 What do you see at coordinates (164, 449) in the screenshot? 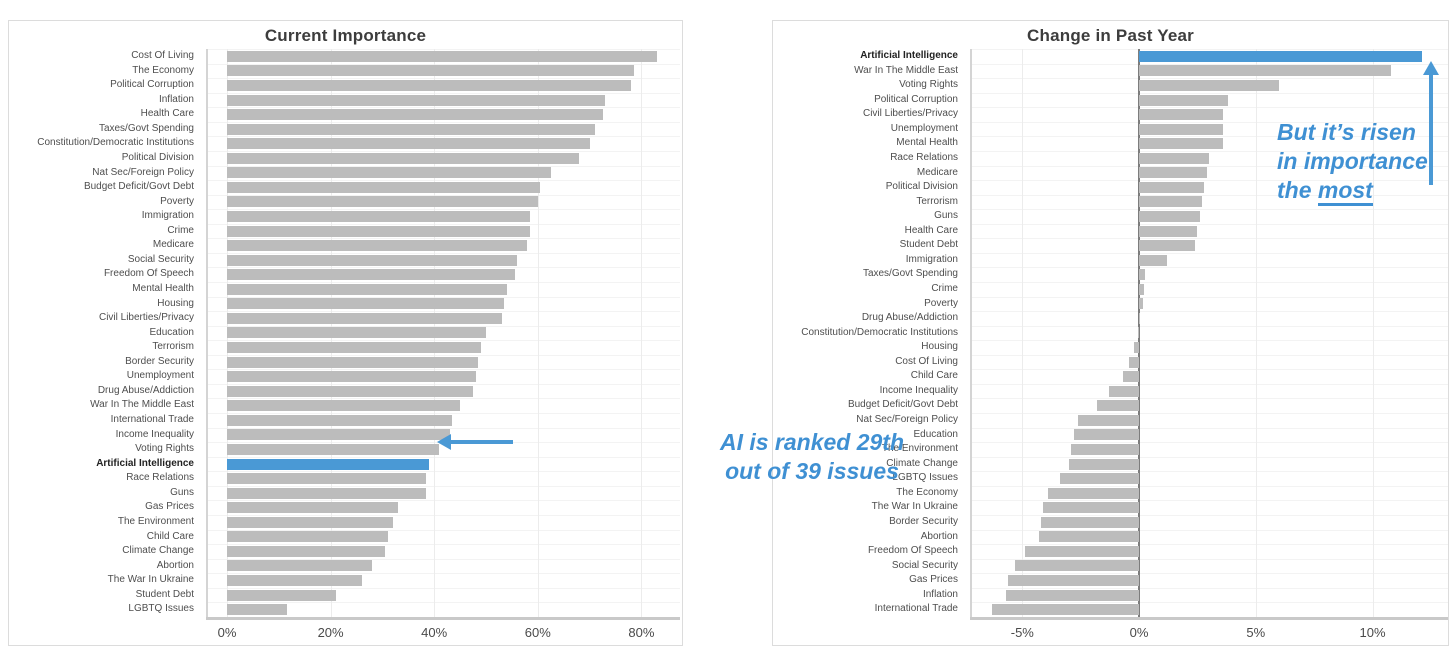
I see `category-label: Voting Rights` at bounding box center [164, 449].